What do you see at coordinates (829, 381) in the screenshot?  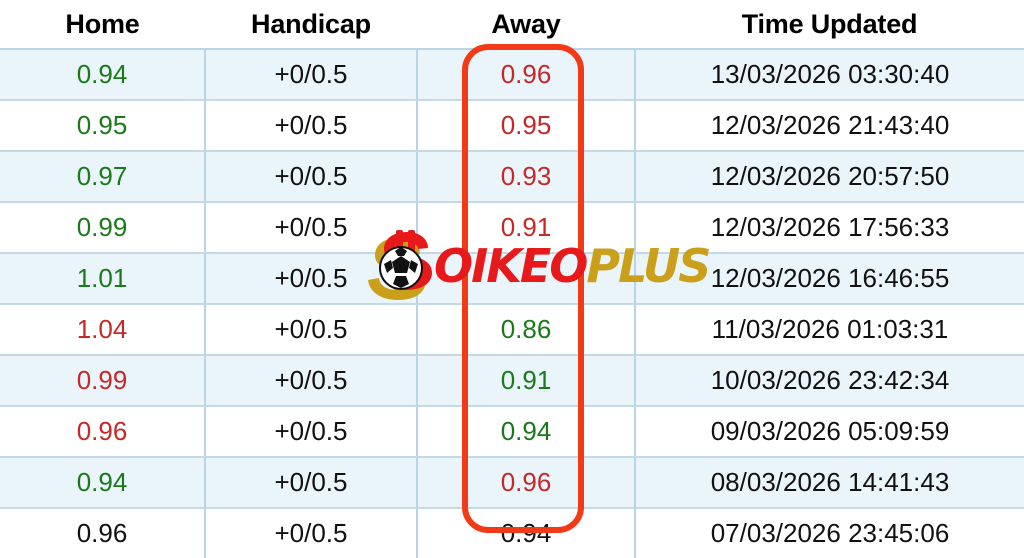 I see `cell-time: 10/03/2026 23:42:34` at bounding box center [829, 381].